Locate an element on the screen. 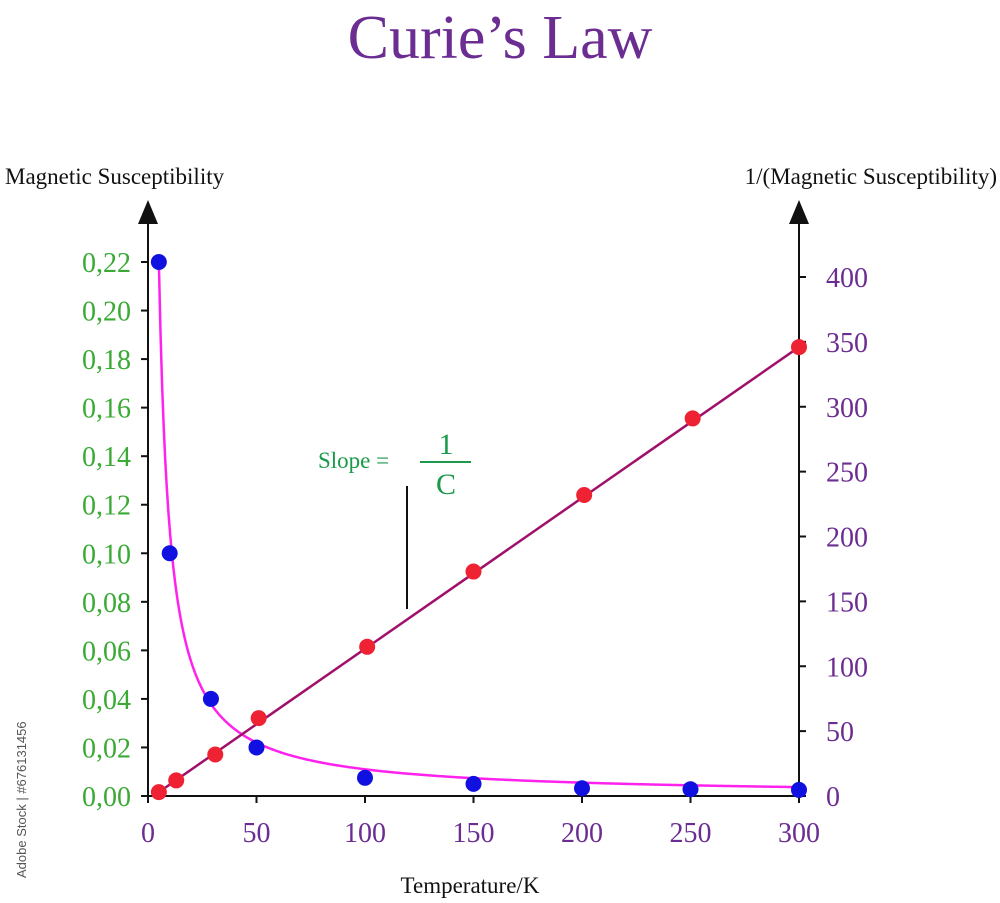 Image resolution: width=1000 pixels, height=903 pixels. right-tick-label: 0 is located at coordinates (833, 797).